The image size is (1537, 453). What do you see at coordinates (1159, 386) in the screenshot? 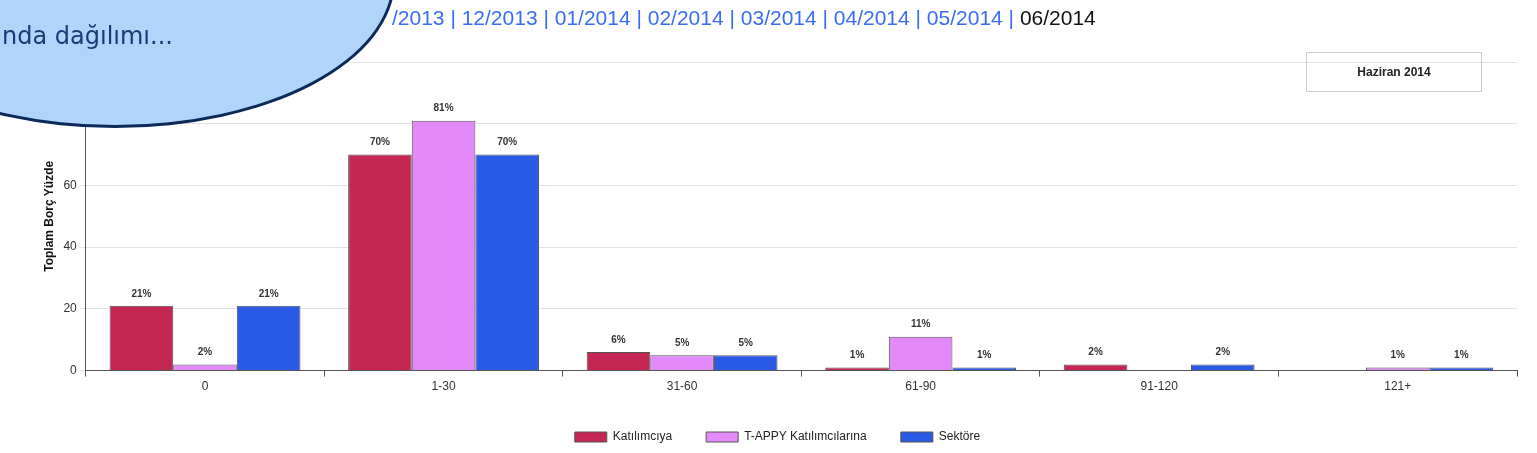
I see `x-tick-label: 91-120` at bounding box center [1159, 386].